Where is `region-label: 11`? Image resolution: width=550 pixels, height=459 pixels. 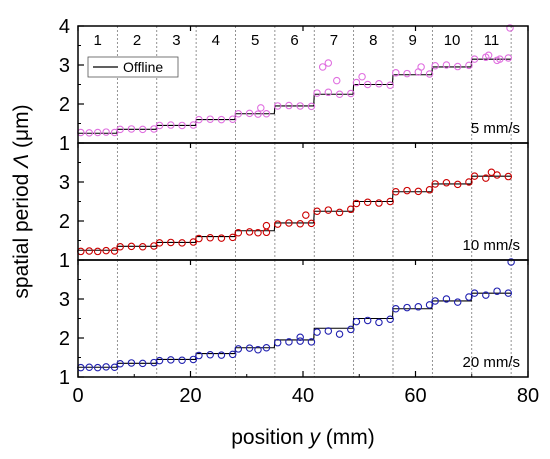 region-label: 11 is located at coordinates (492, 40).